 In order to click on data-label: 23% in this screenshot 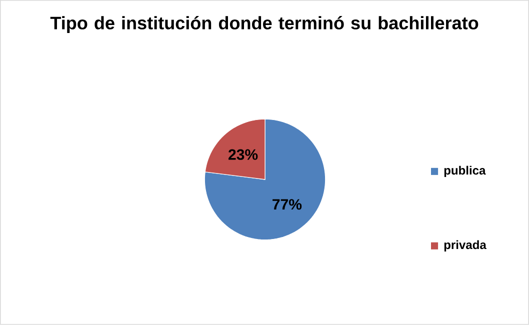, I will do `click(243, 154)`.